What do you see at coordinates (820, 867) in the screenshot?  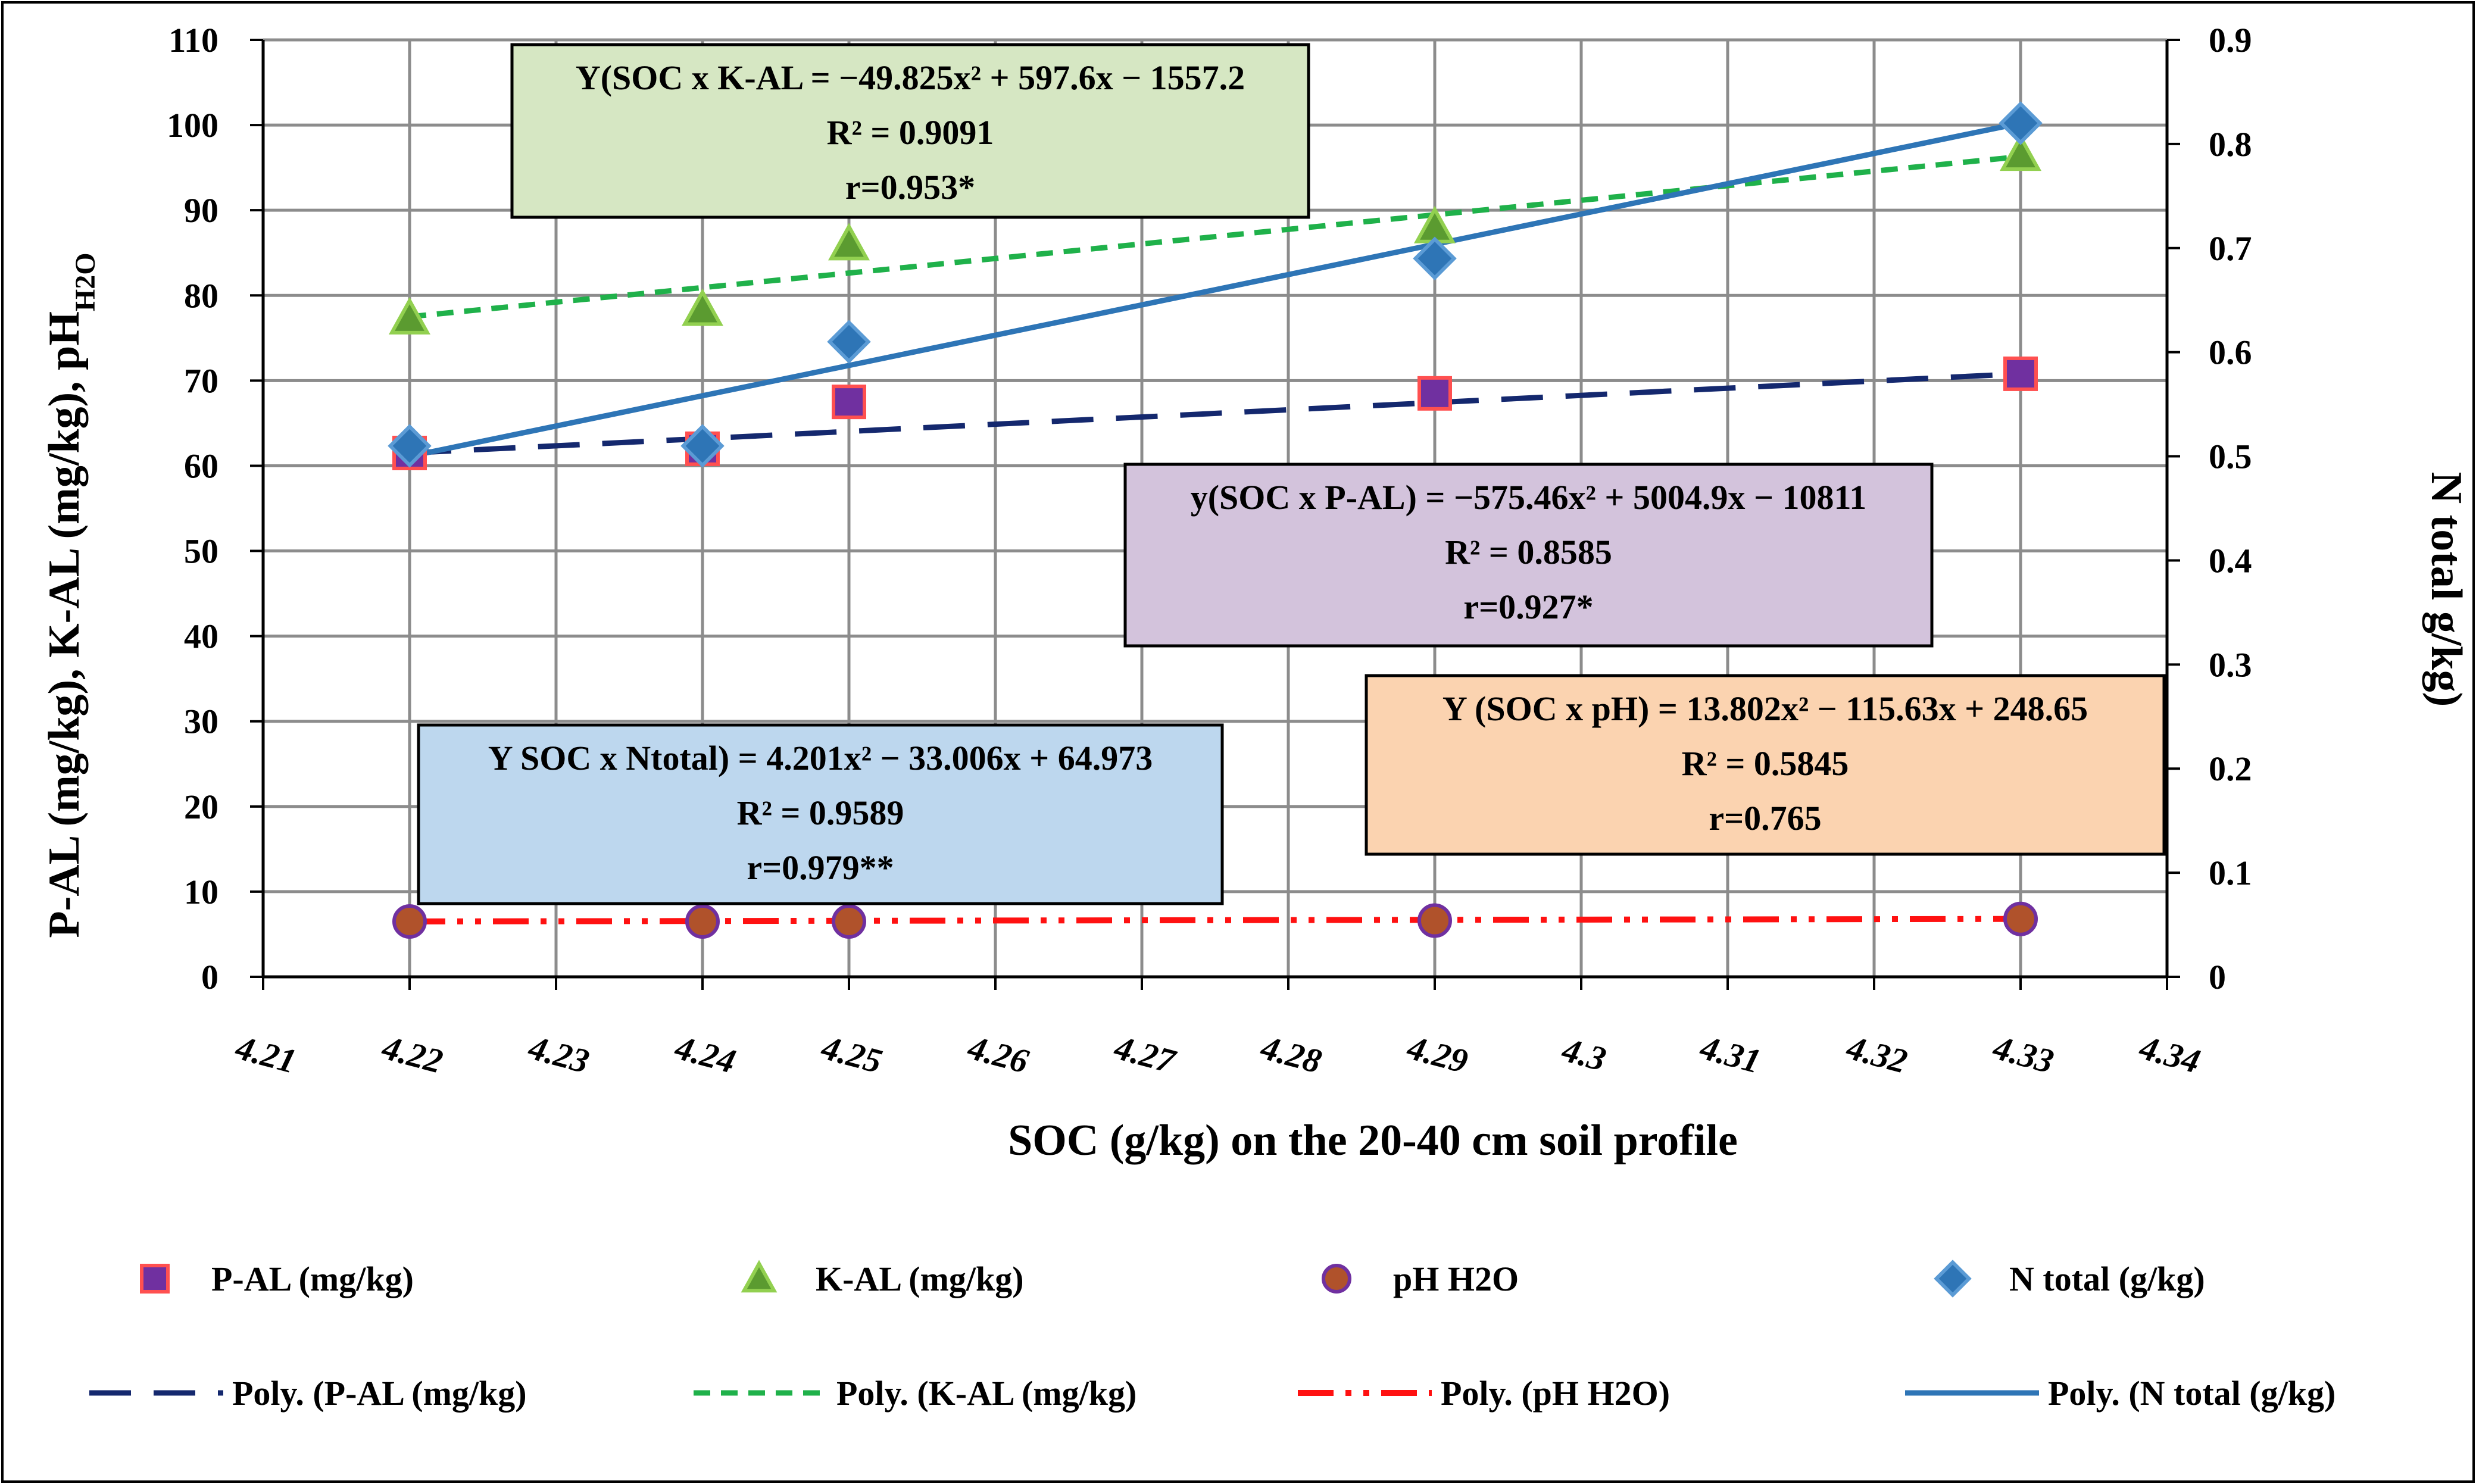 I see `equation-text: r=0.979**` at bounding box center [820, 867].